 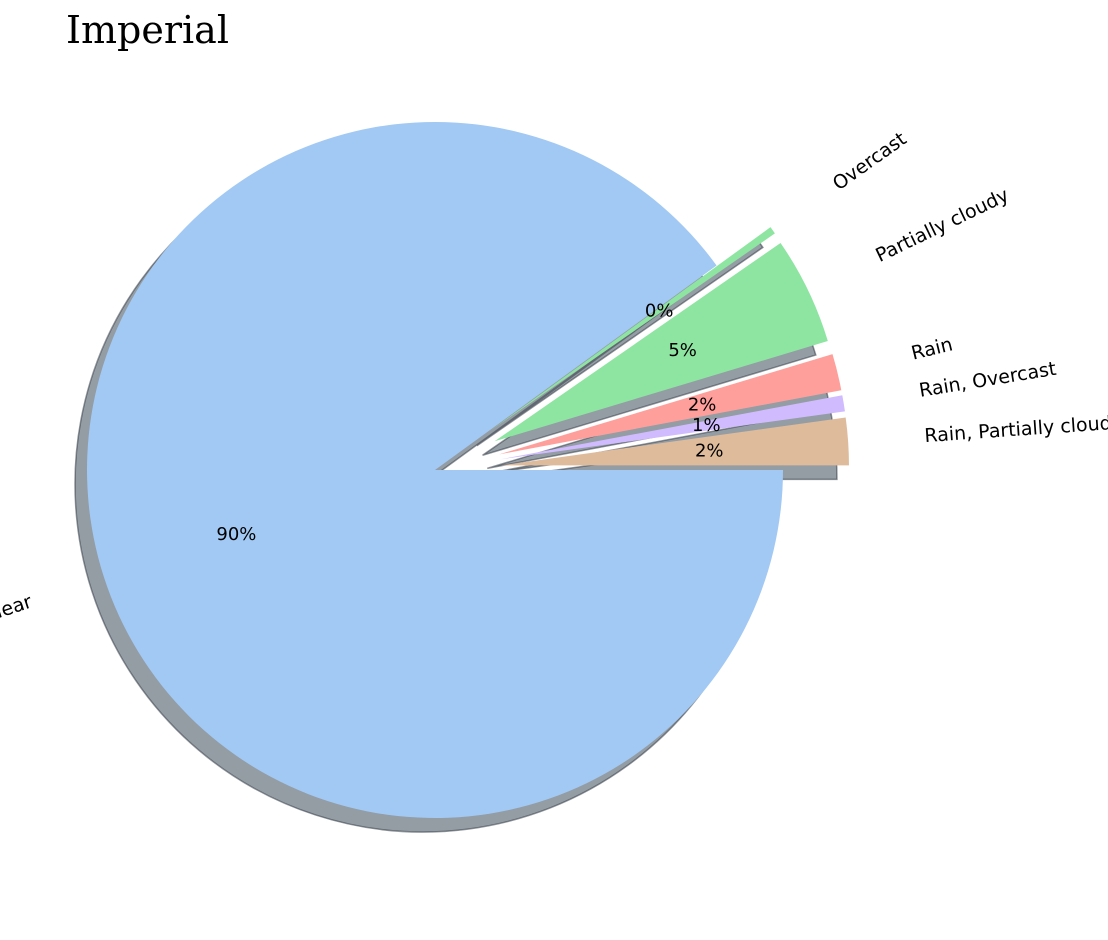 What do you see at coordinates (674, 441) in the screenshot?
I see `slice-rain-partially-cloudy` at bounding box center [674, 441].